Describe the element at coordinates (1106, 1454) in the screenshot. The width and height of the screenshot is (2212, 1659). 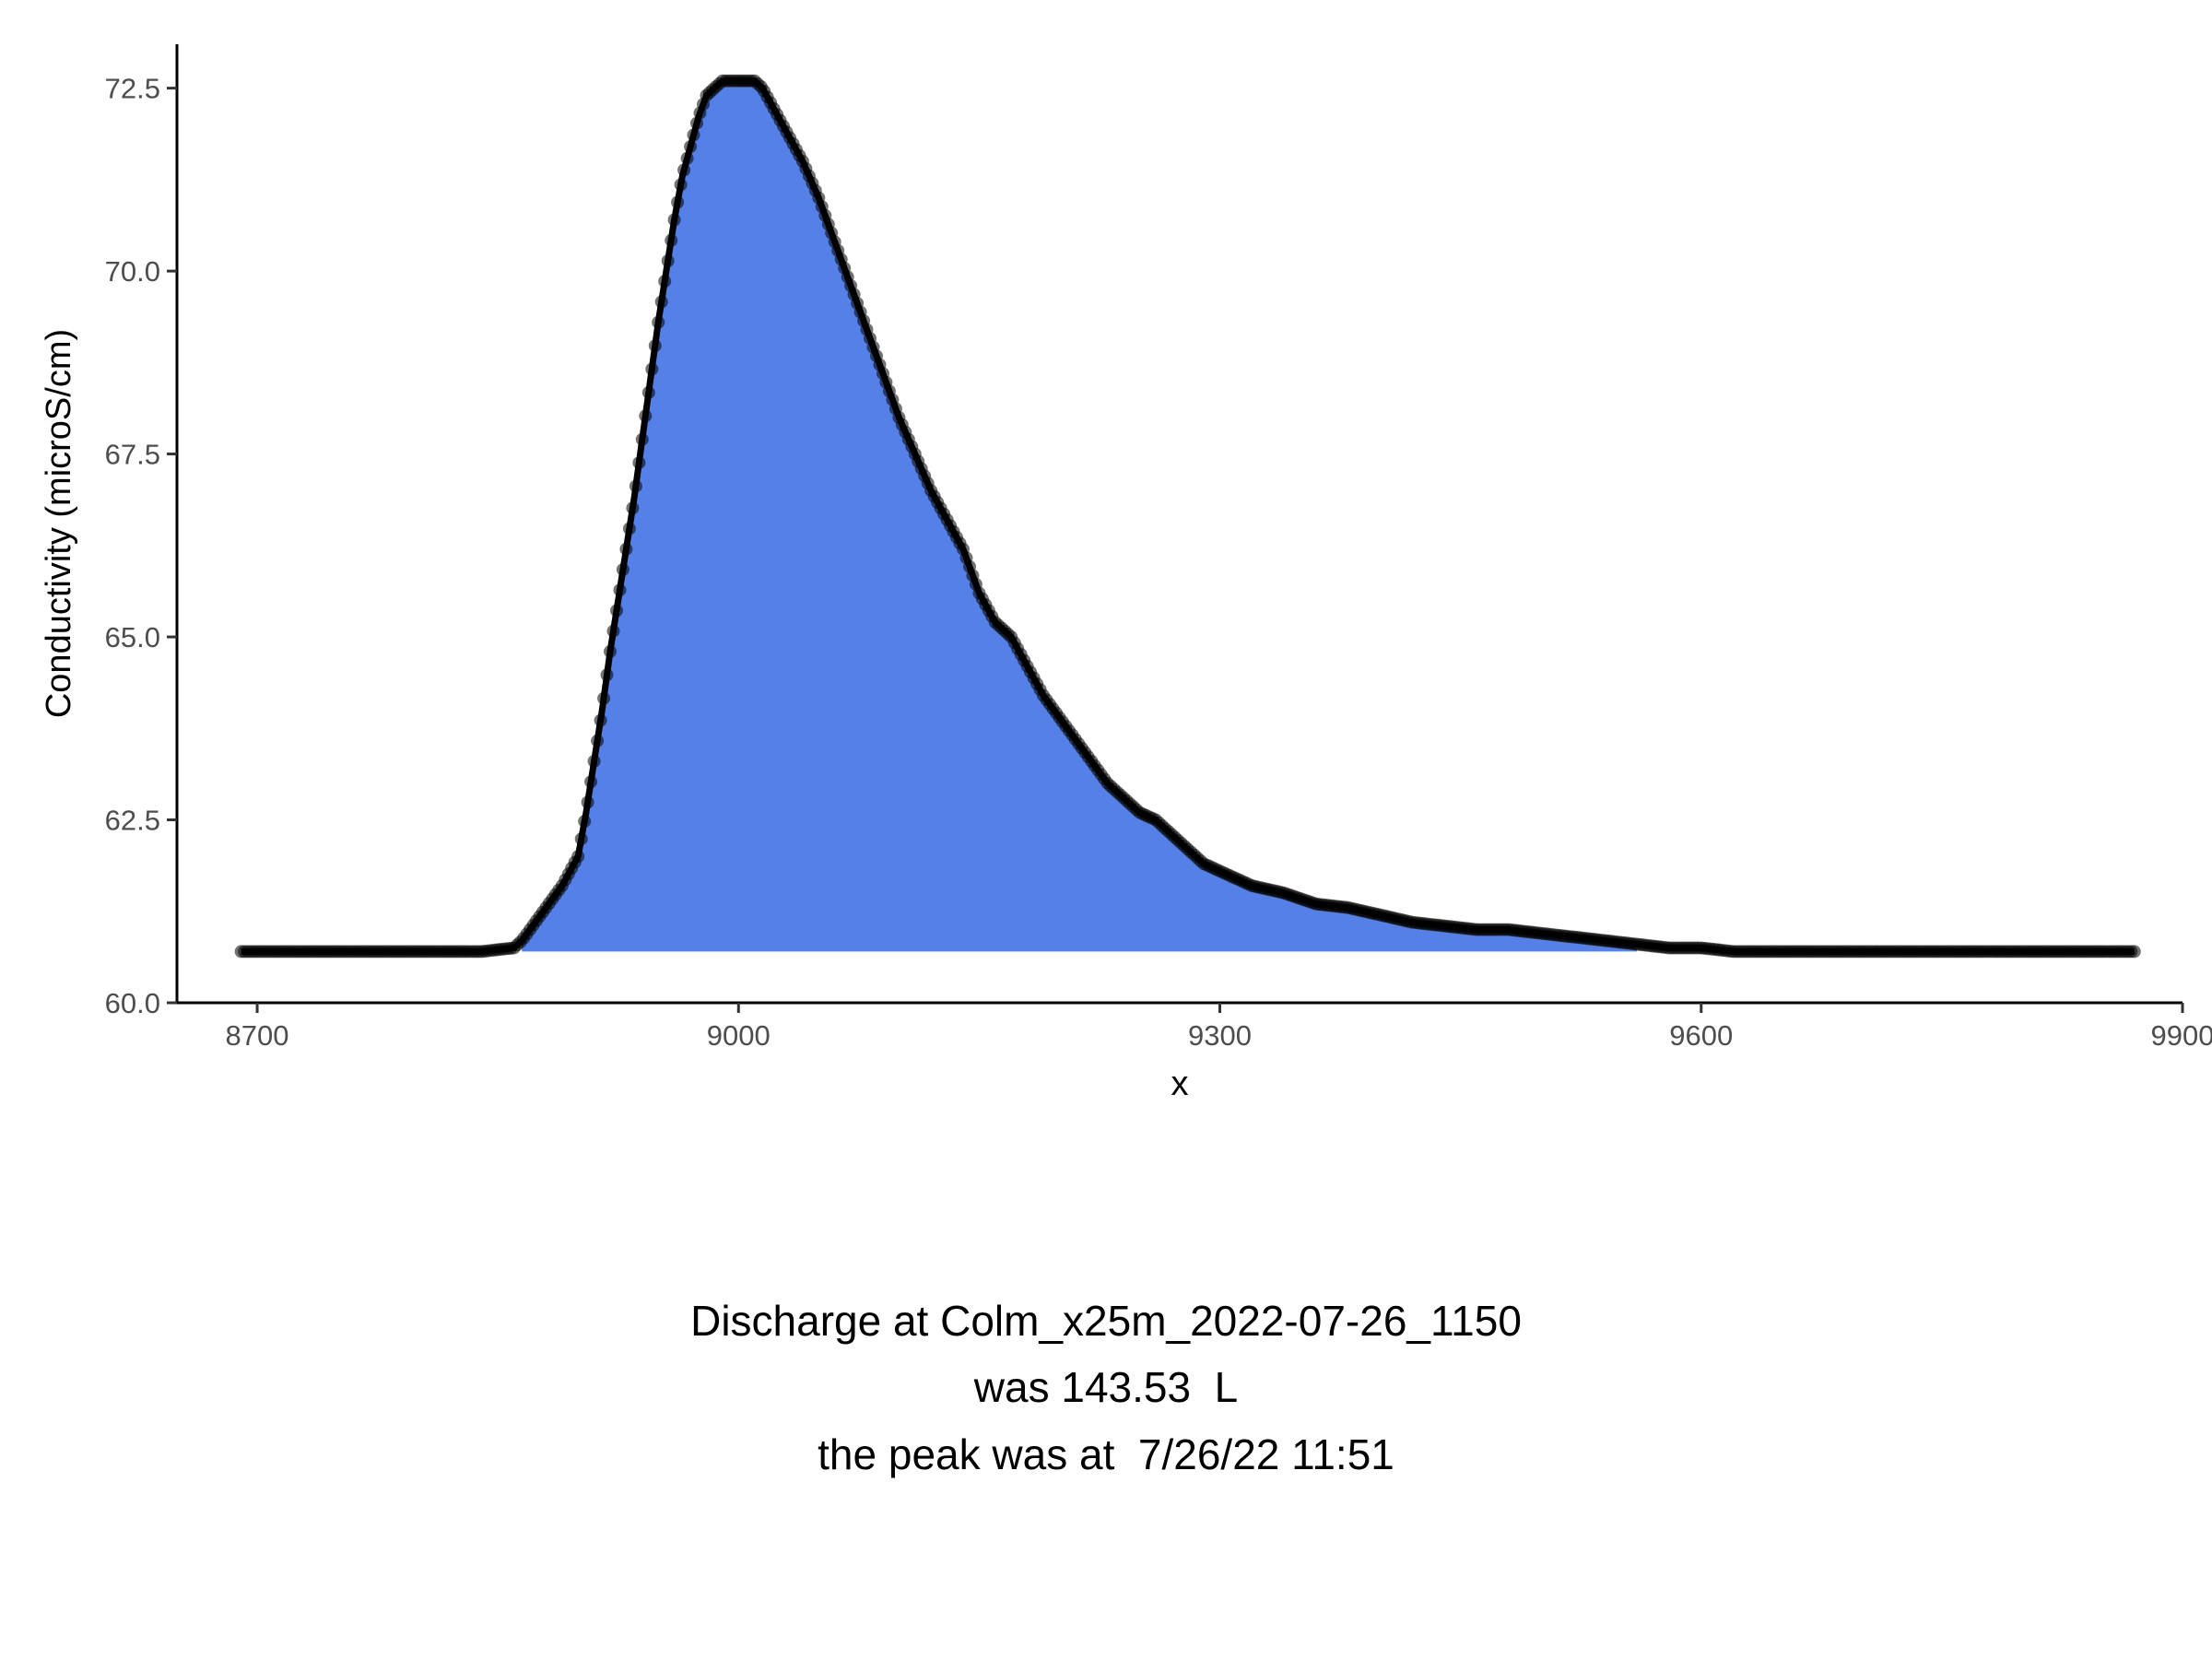
I see `caption-line-3: the peak was at 7/26/22 11:51` at that location.